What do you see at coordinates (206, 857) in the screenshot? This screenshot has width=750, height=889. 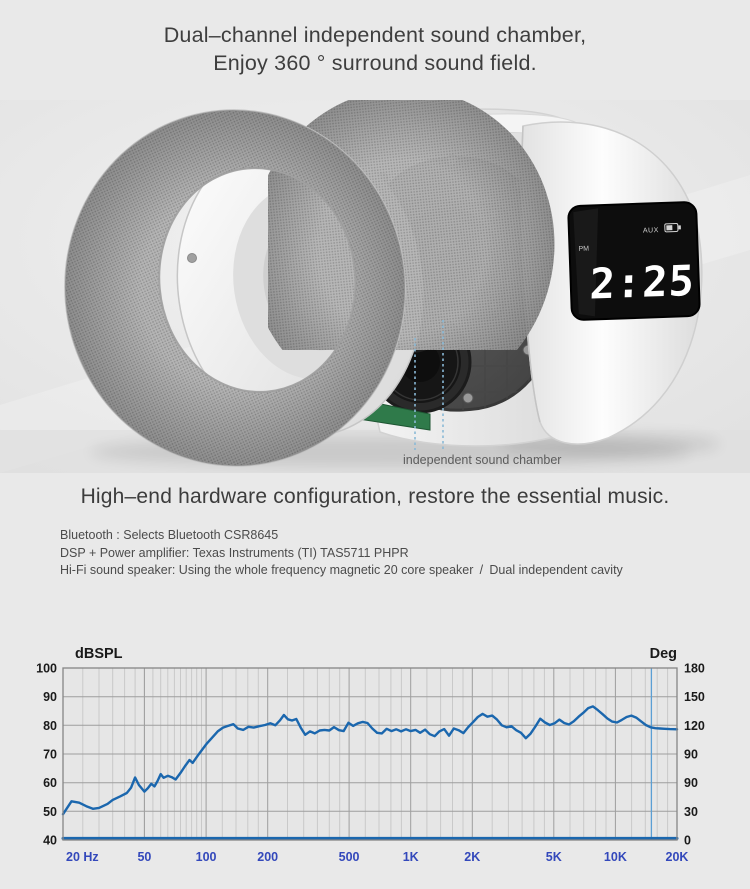 I see `x-axis-tick-label: 100` at bounding box center [206, 857].